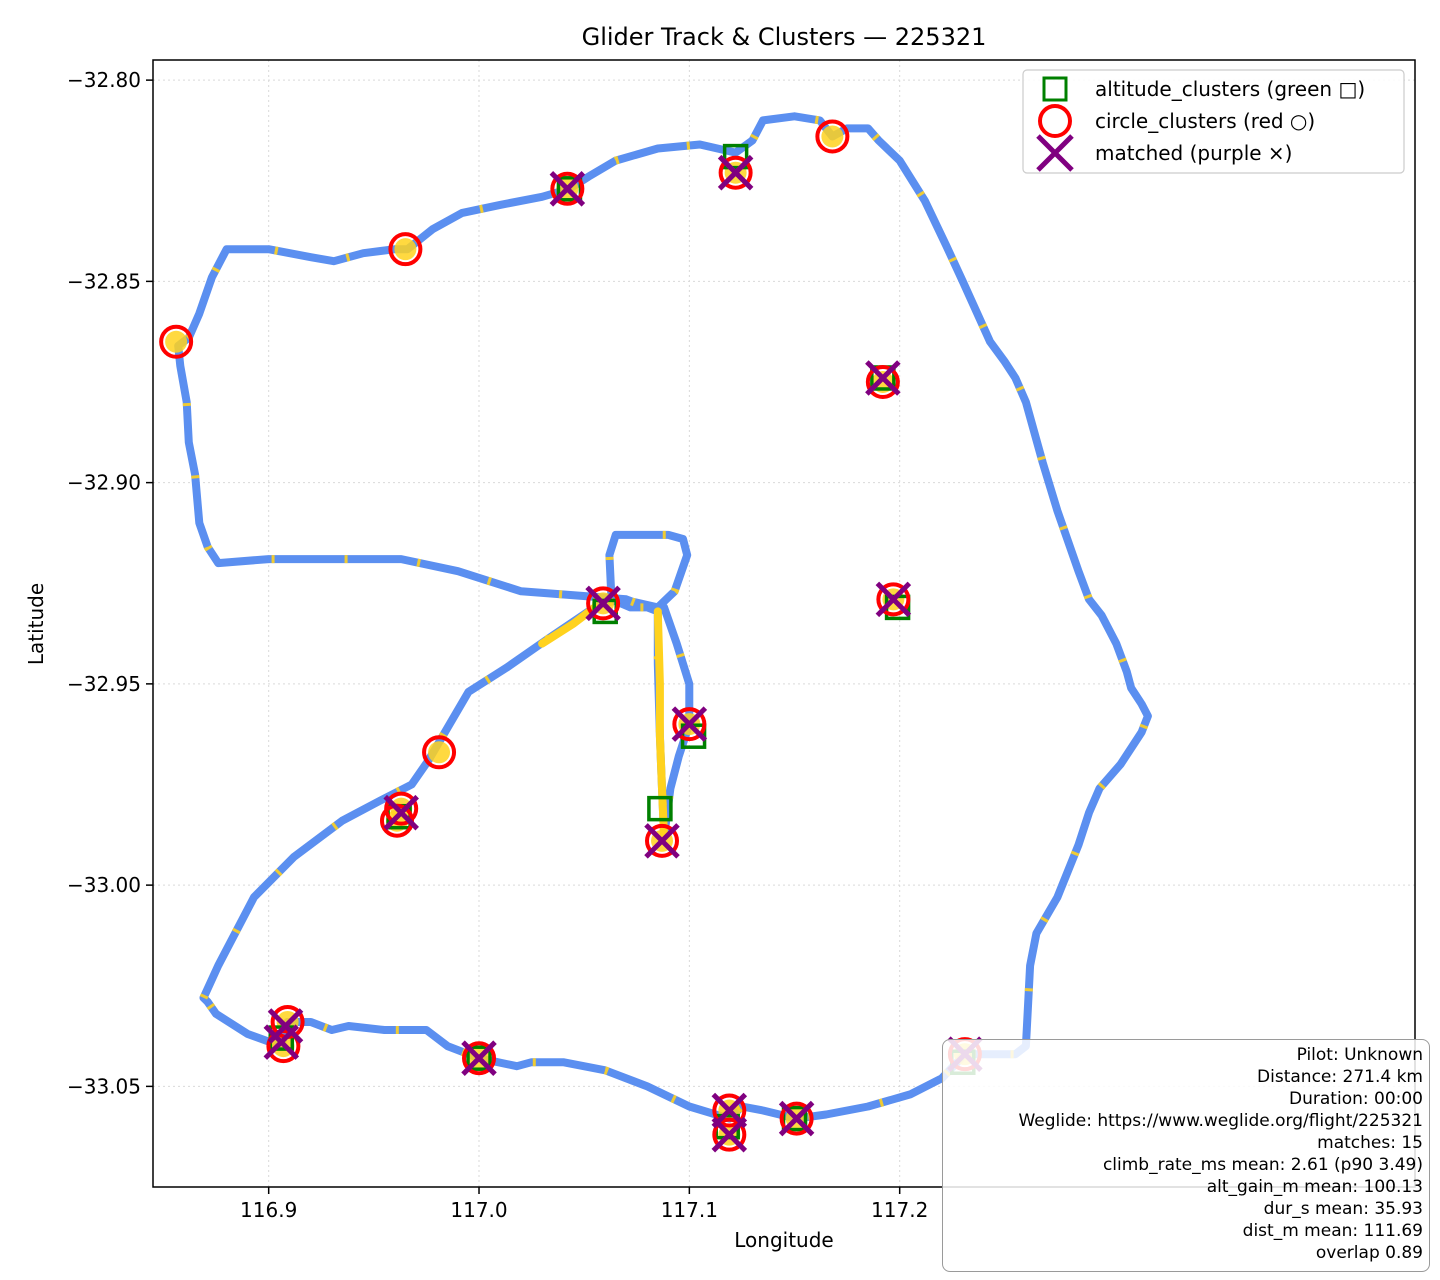 This screenshot has height=1280, width=1440. I want to click on legend-matched-marker, so click(1055, 153).